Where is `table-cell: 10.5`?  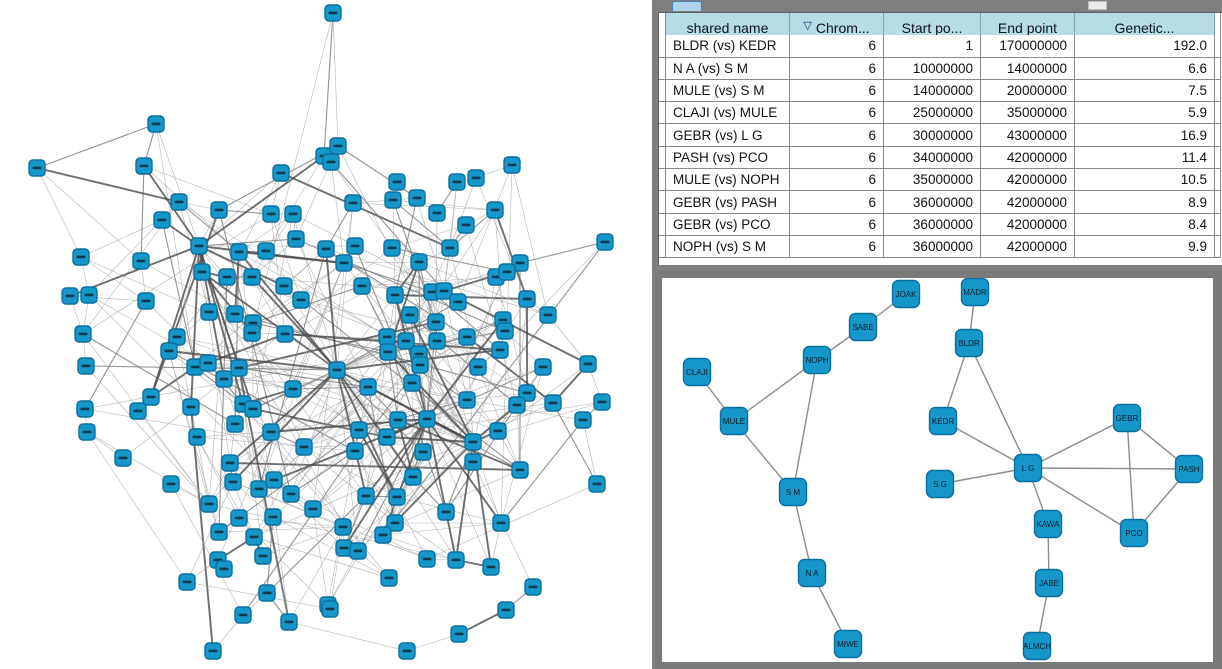 table-cell: 10.5 is located at coordinates (1145, 180).